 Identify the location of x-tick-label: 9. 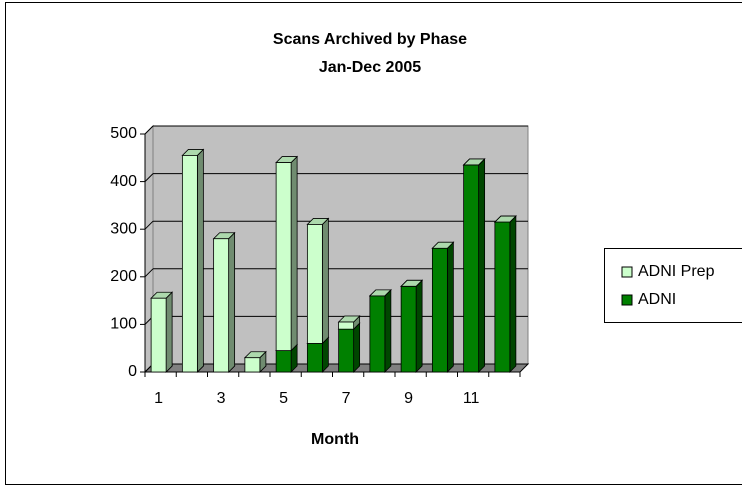
(408, 398).